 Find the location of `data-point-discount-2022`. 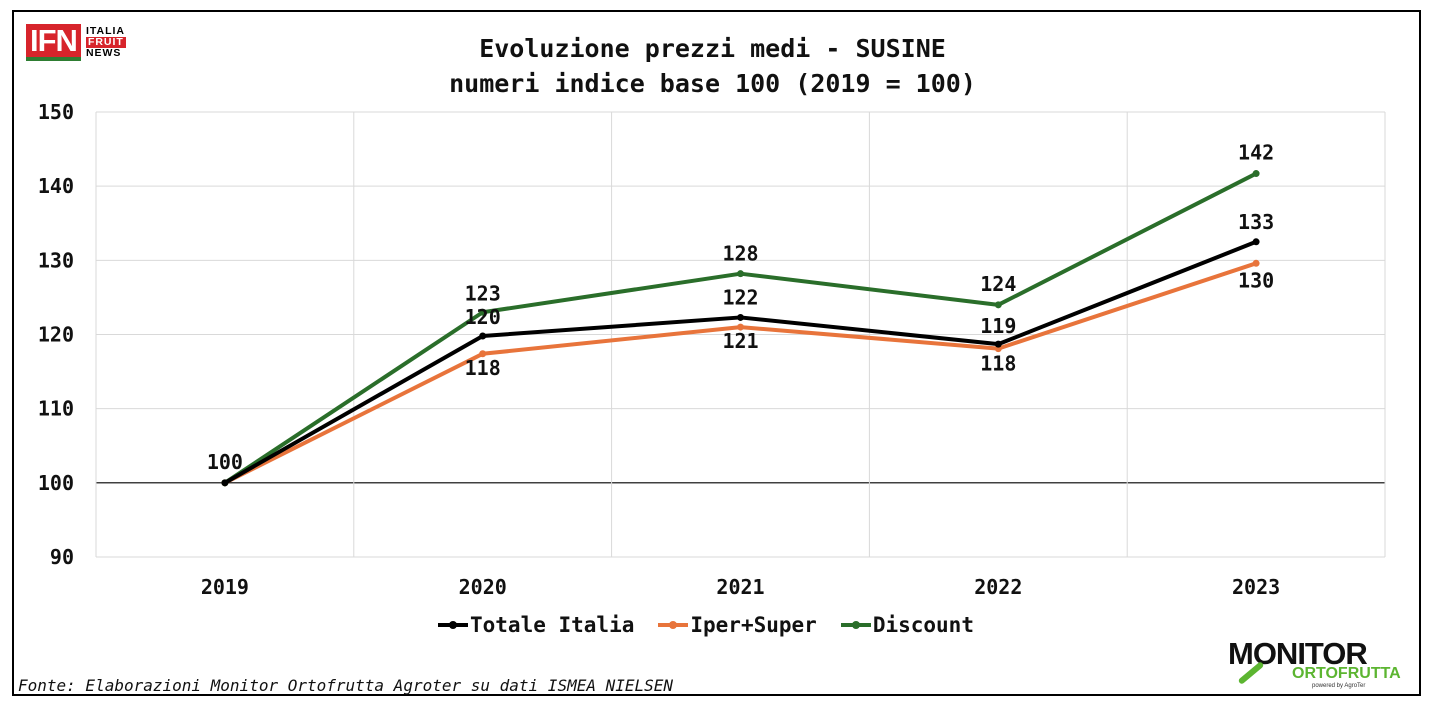

data-point-discount-2022 is located at coordinates (998, 305).